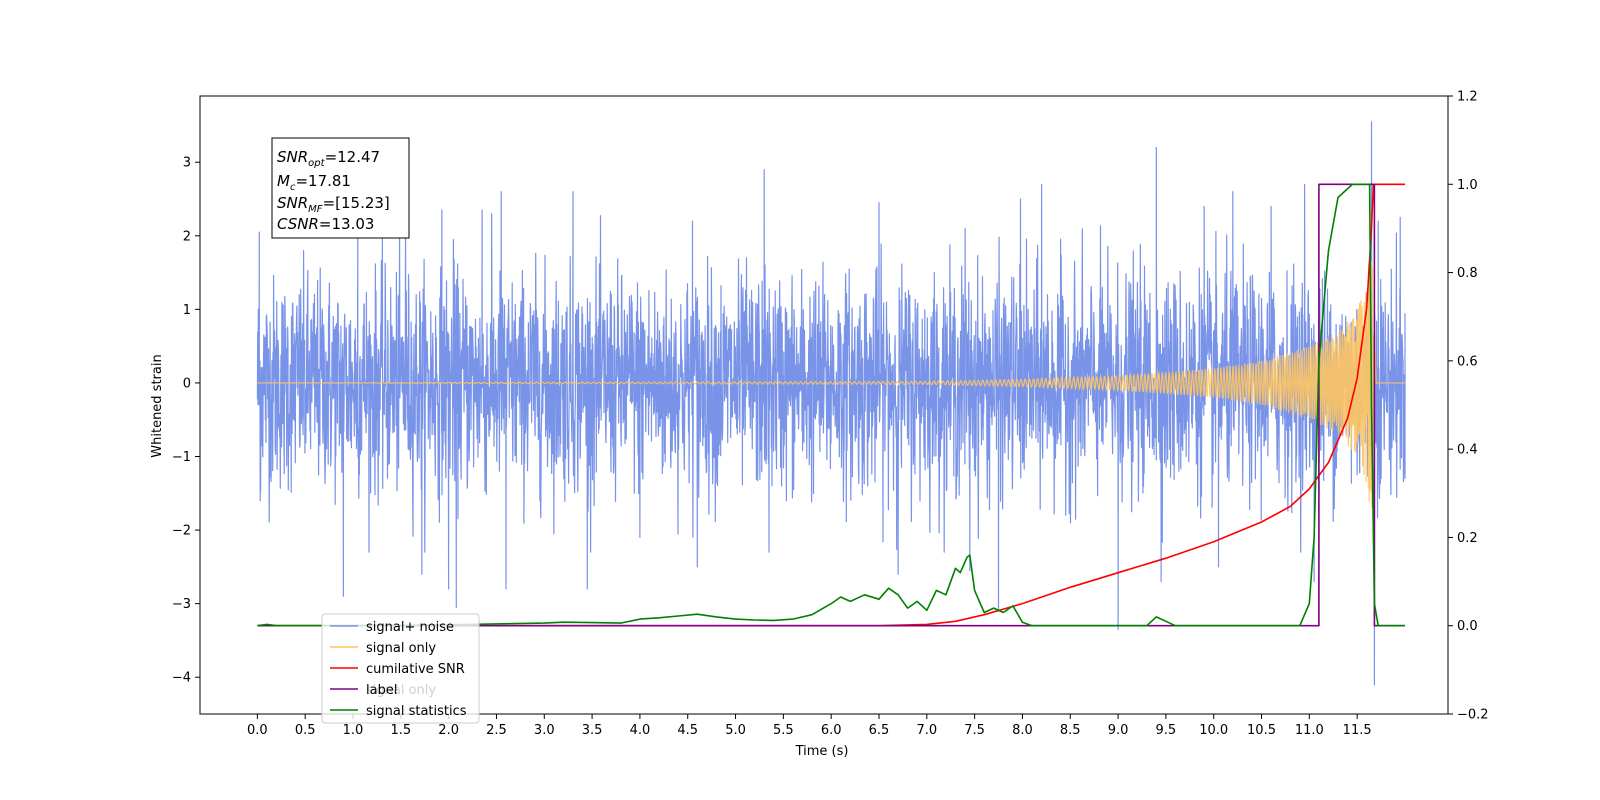  Describe the element at coordinates (314, 182) in the screenshot. I see `annotation-mc: Mc=17.81` at that location.